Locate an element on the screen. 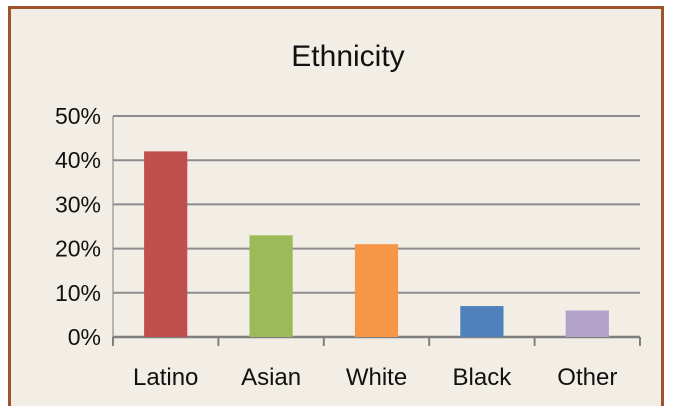  y-tick-label: 20% is located at coordinates (78, 249).